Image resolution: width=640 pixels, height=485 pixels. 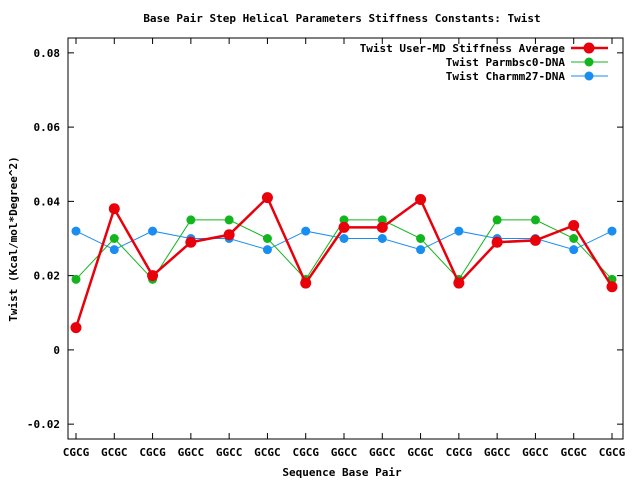 What do you see at coordinates (47, 53) in the screenshot?
I see `y-tick-label: 0.08` at bounding box center [47, 53].